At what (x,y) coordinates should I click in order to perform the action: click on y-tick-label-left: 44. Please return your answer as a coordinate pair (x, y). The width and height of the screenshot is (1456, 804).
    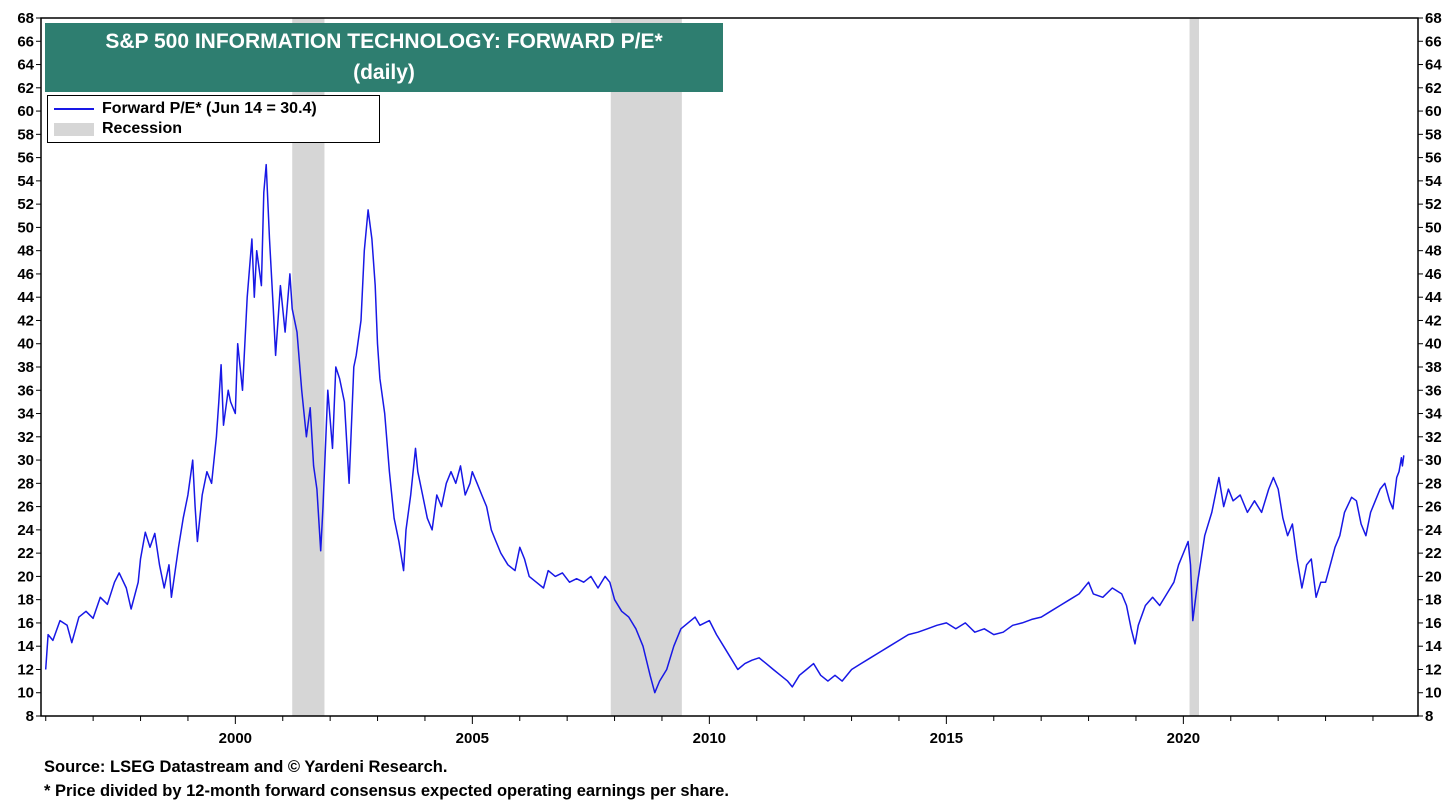
    Looking at the image, I should click on (25, 297).